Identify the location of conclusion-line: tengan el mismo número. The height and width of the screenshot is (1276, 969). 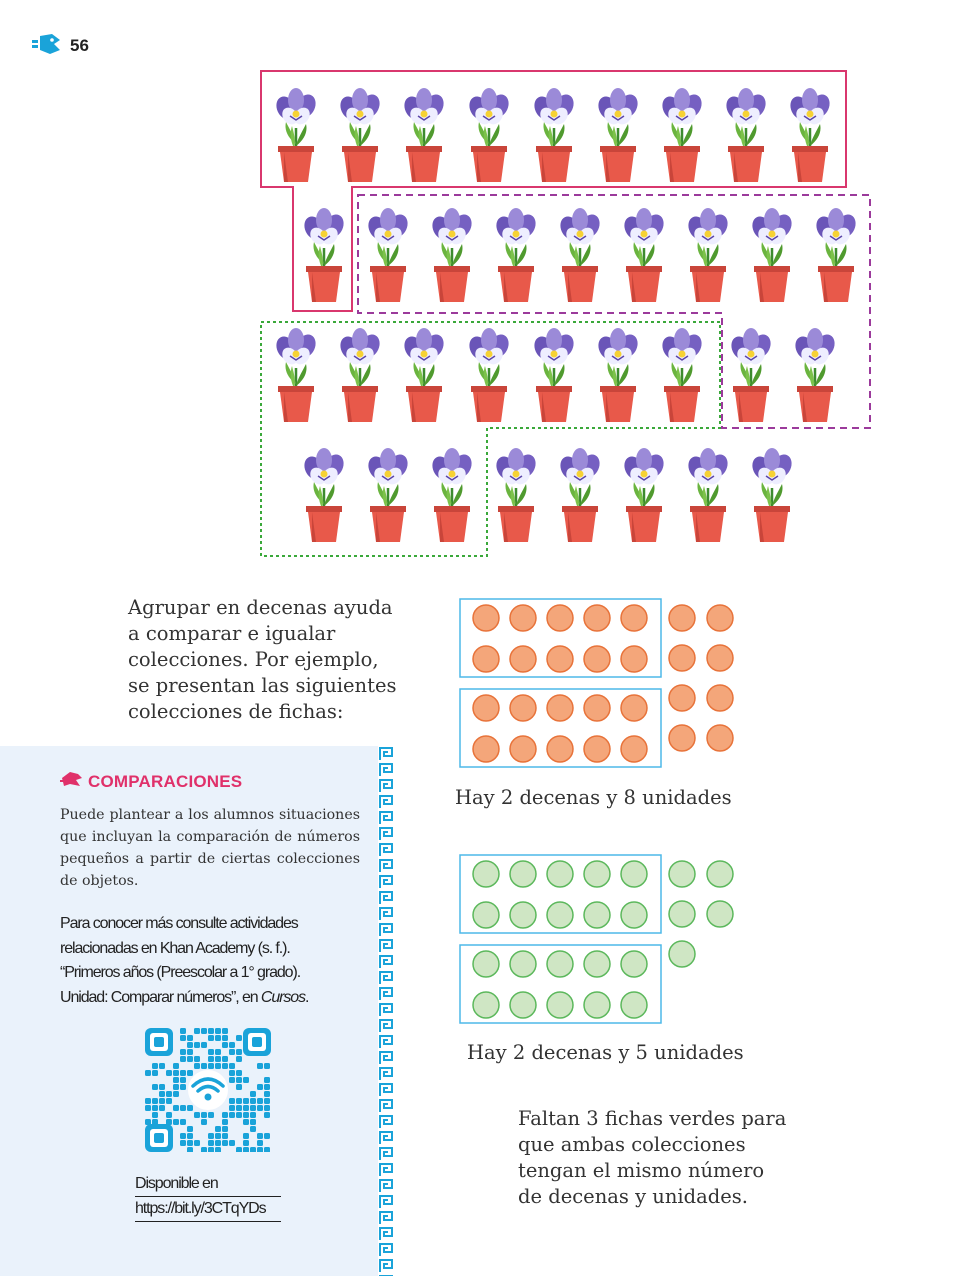
(641, 1170).